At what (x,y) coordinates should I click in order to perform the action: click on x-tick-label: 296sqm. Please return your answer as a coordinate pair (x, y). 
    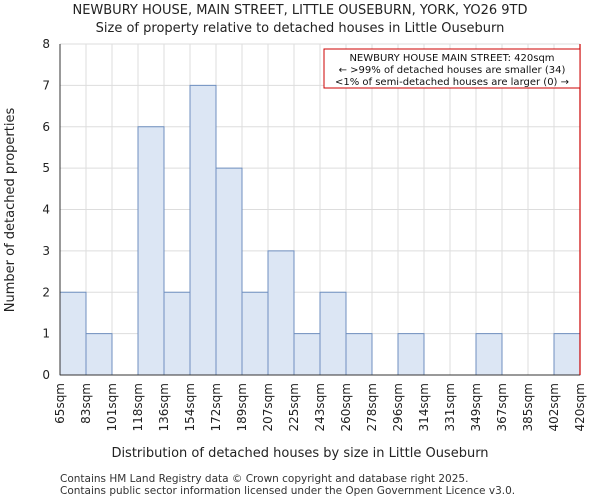
    Looking at the image, I should click on (398, 407).